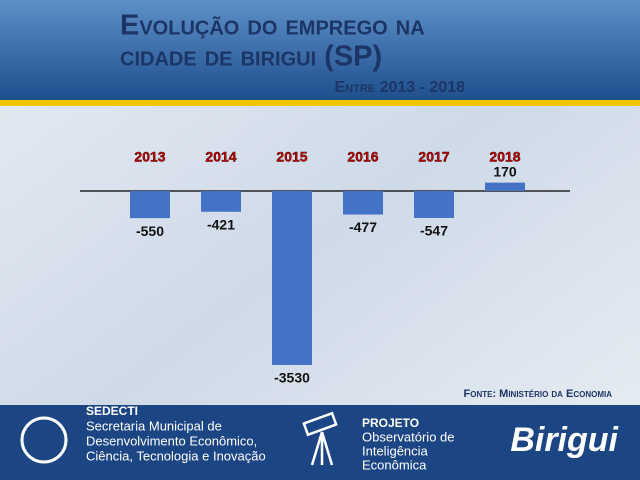  I want to click on value-label: -550, so click(150, 231).